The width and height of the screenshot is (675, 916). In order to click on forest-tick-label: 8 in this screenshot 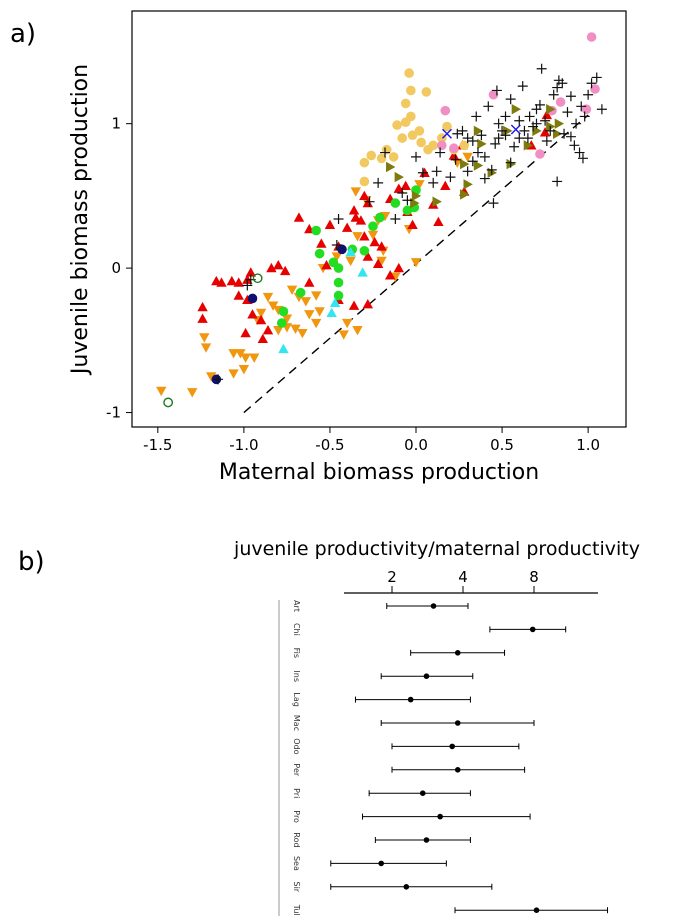, I will do `click(534, 577)`.